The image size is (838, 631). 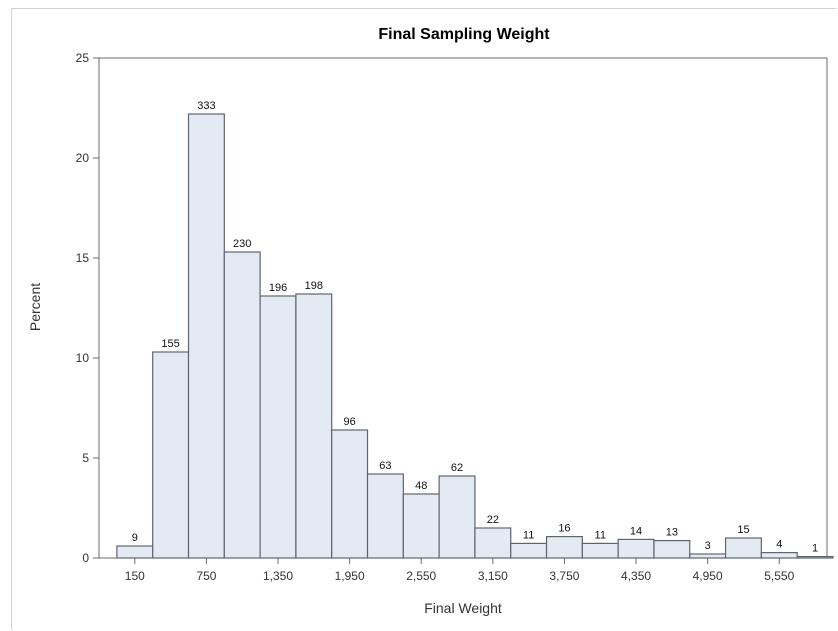 I want to click on x-axis-title: Final Weight, so click(x=463, y=608).